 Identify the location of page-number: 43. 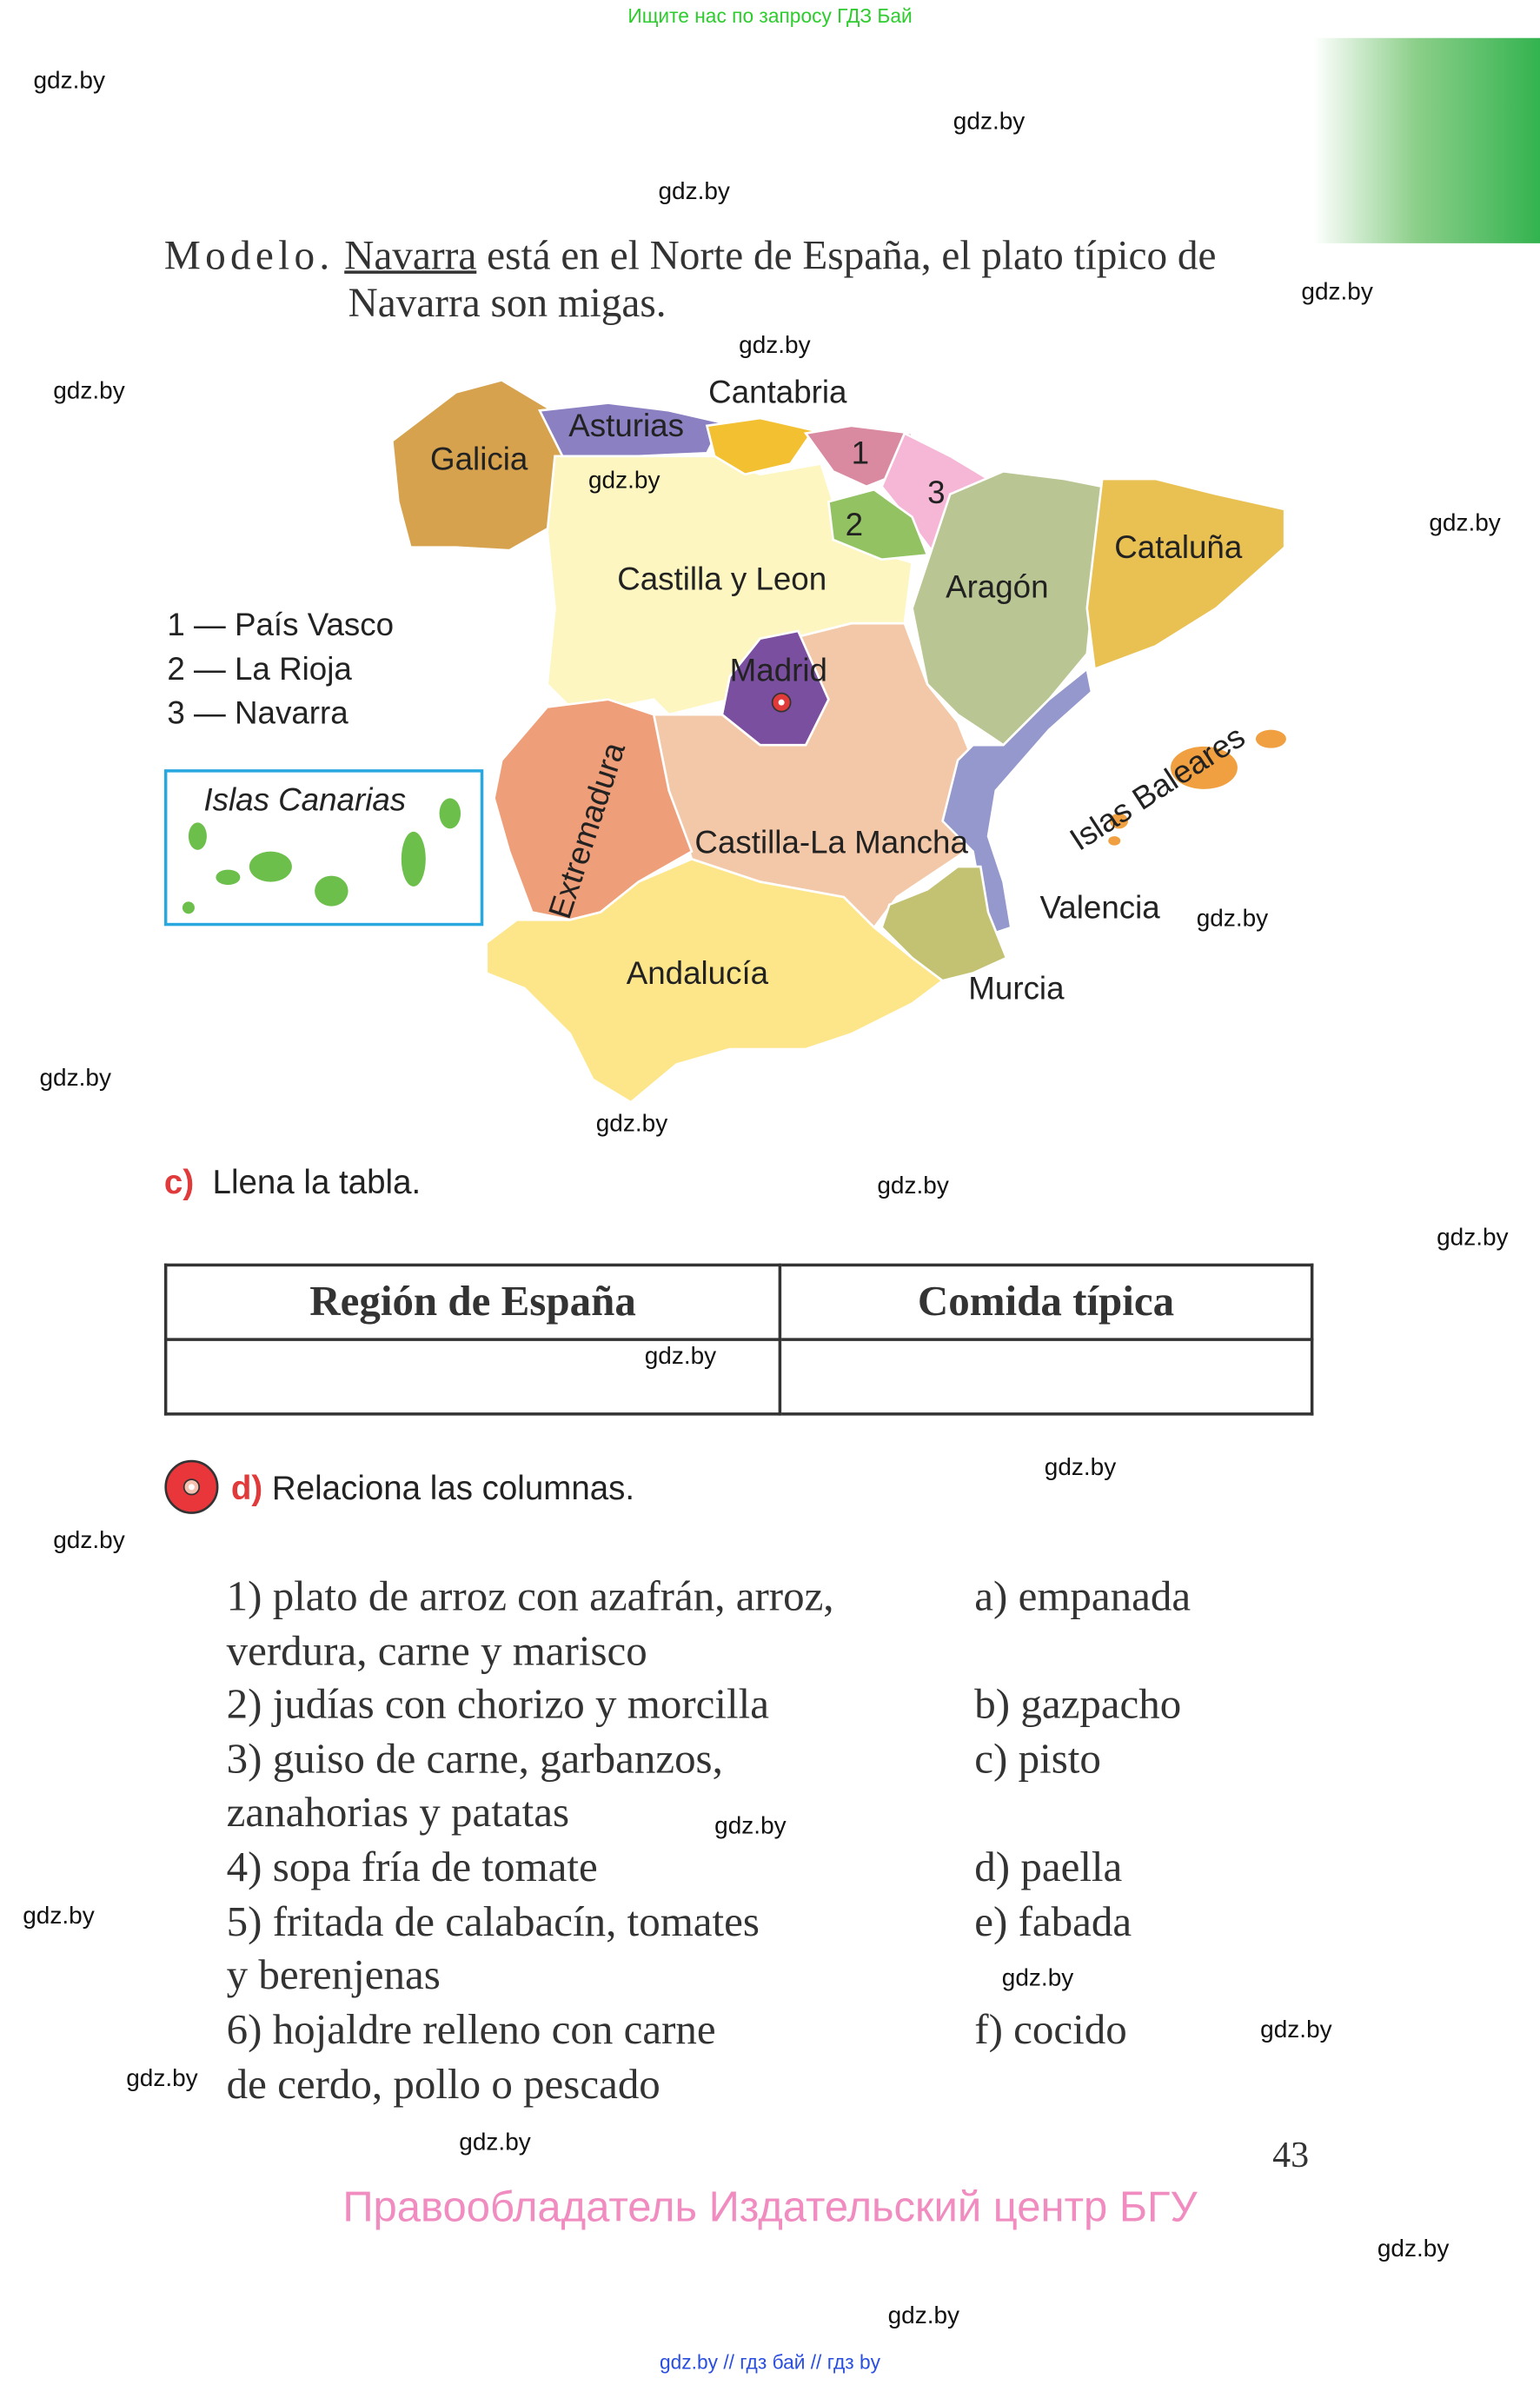
(1291, 2156).